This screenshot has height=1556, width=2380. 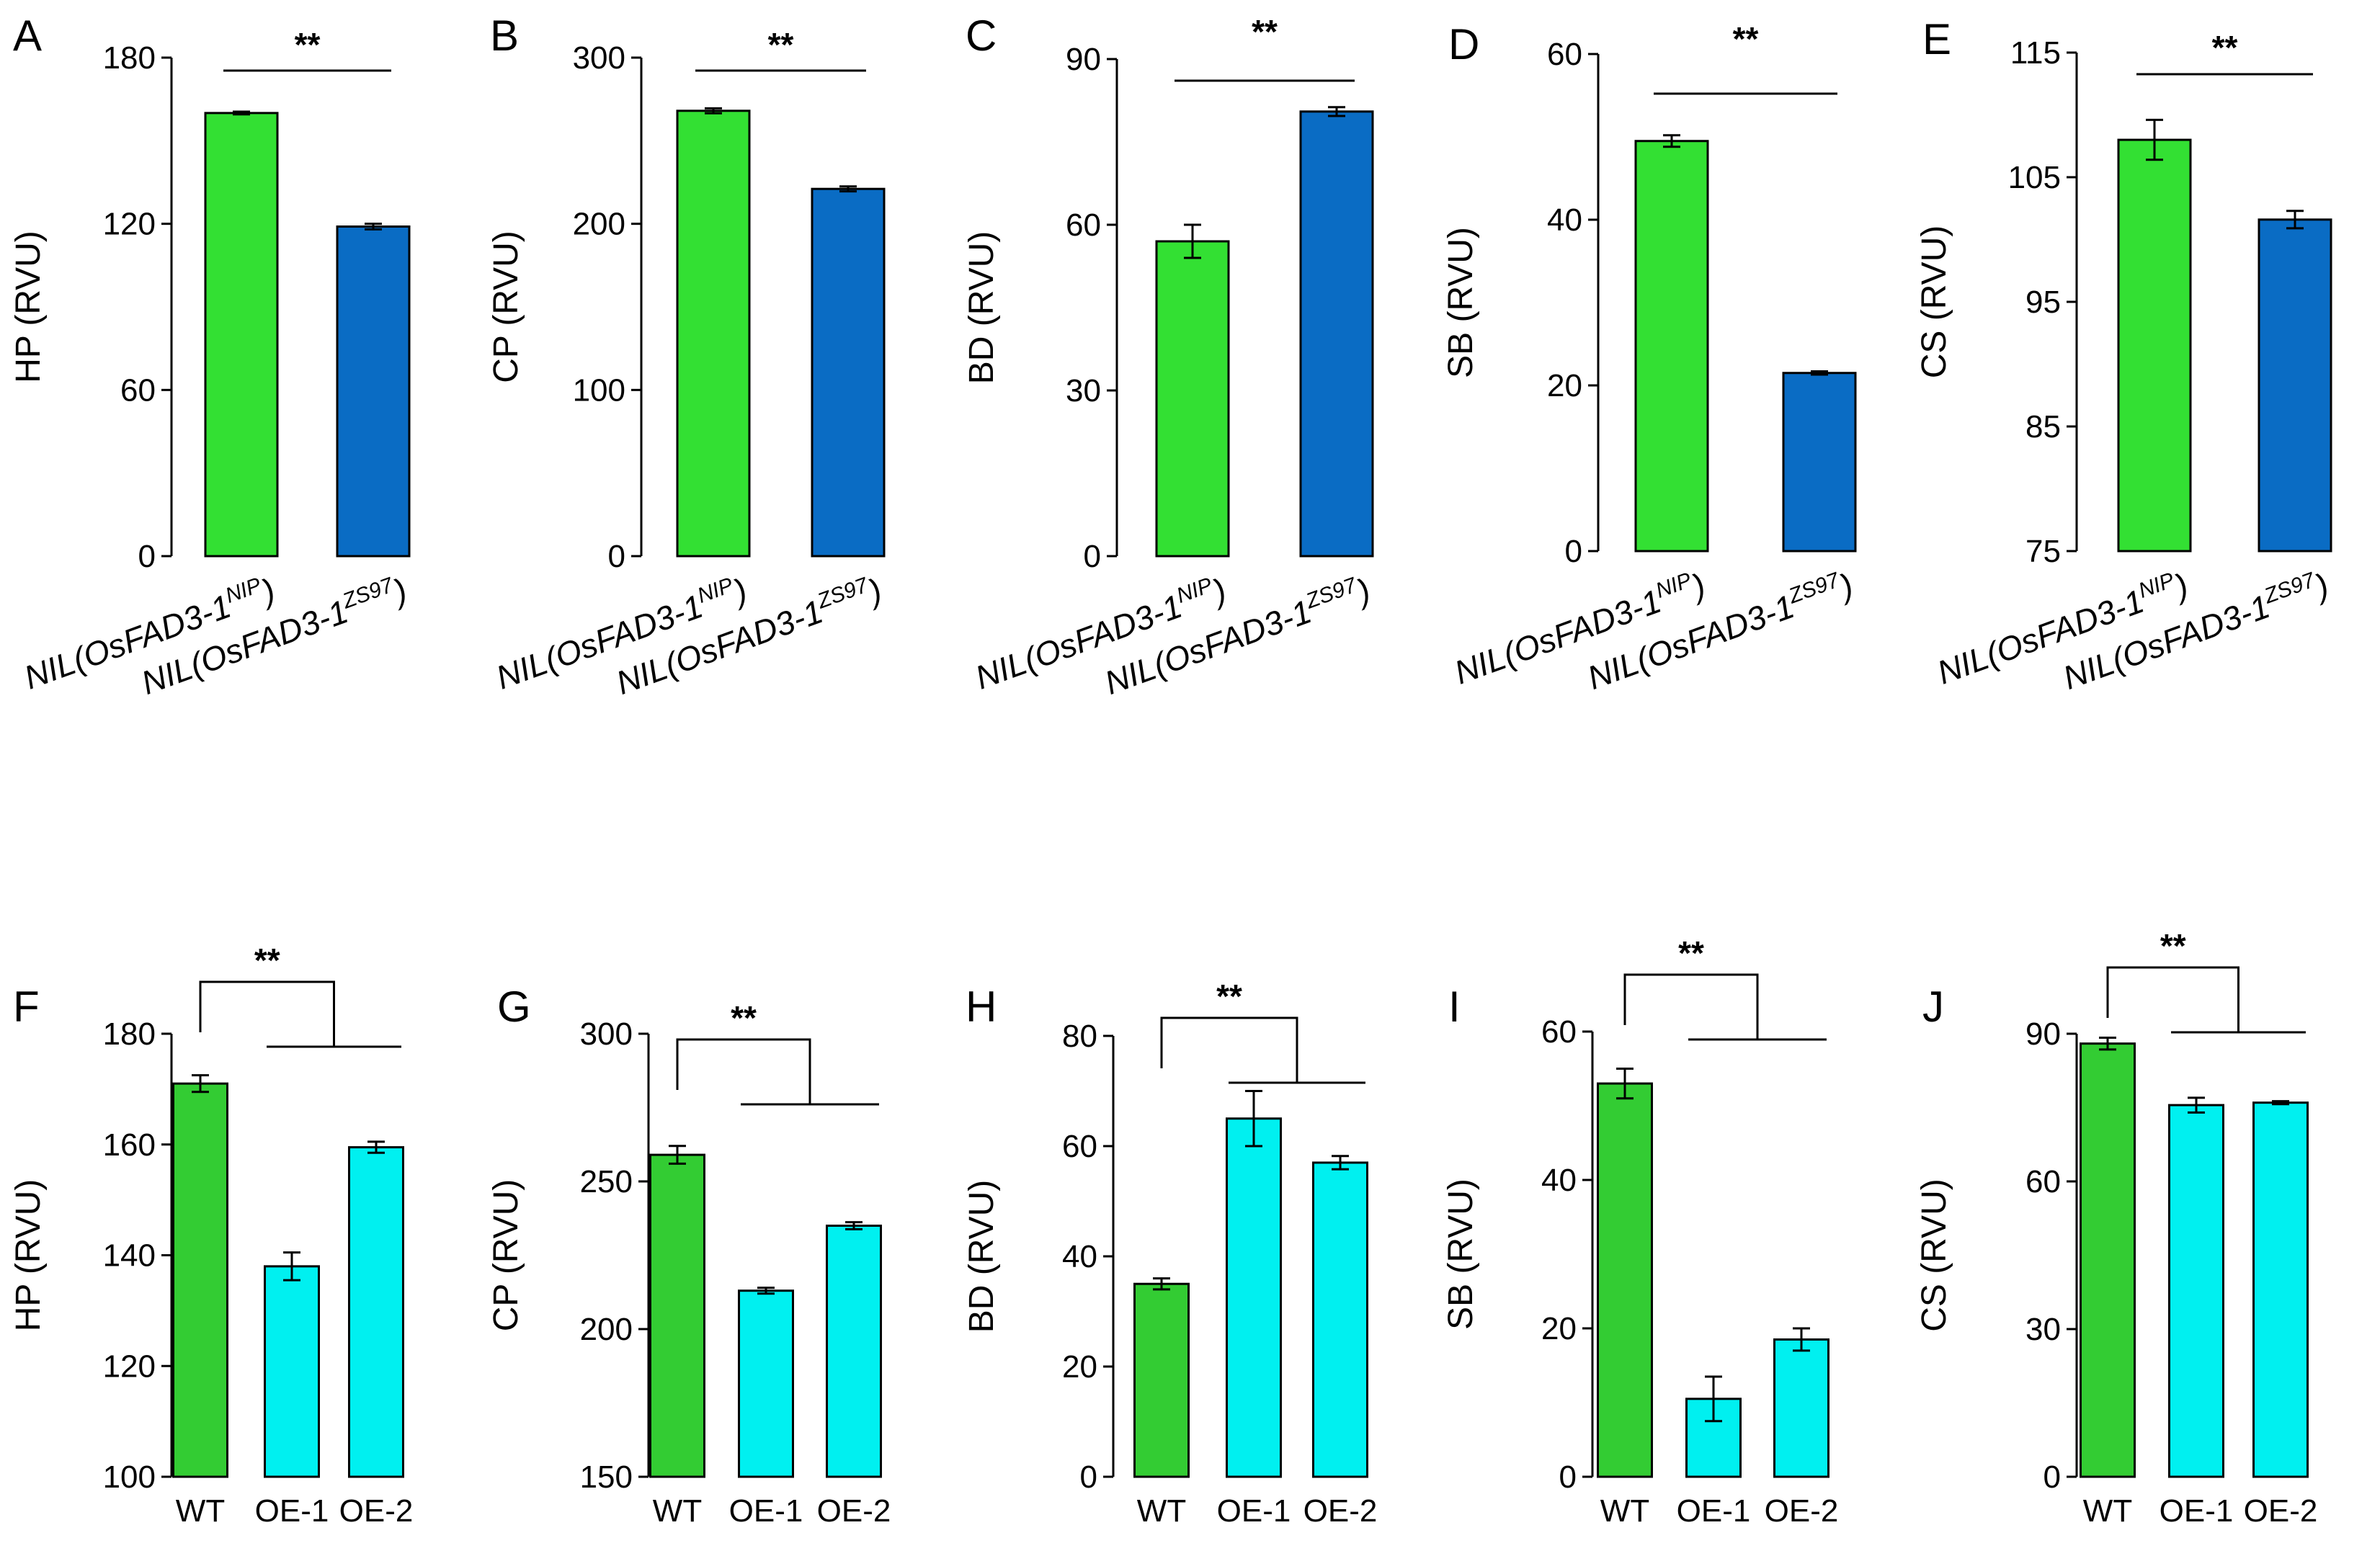 What do you see at coordinates (504, 36) in the screenshot?
I see `panel-letter: B` at bounding box center [504, 36].